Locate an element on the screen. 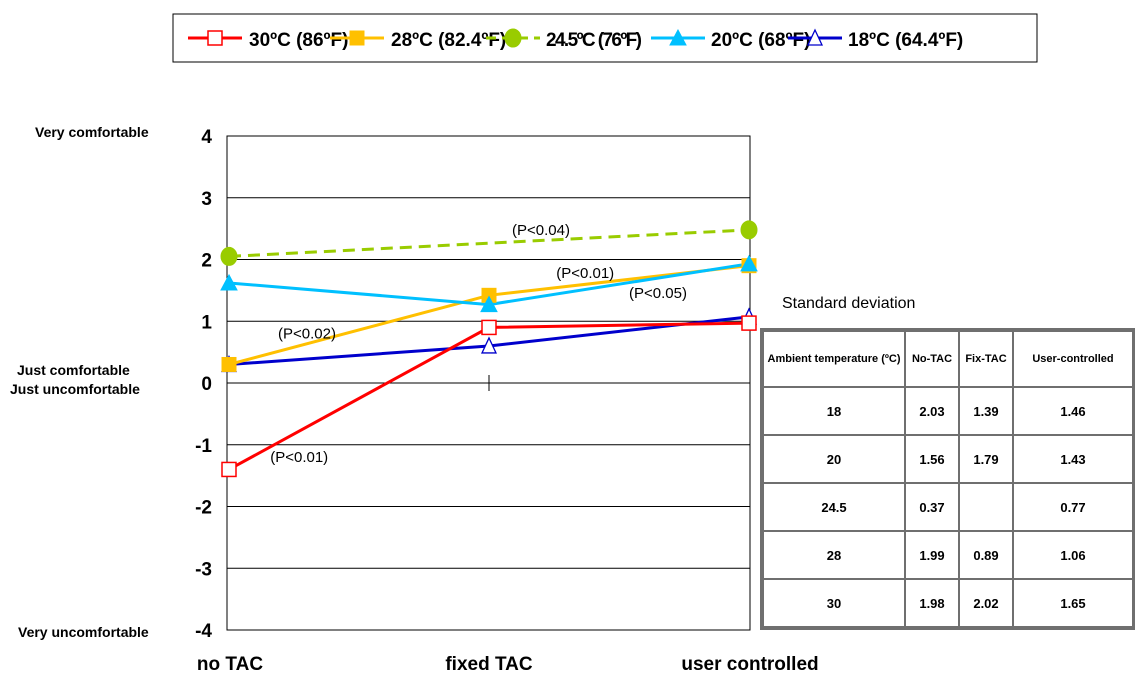 Image resolution: width=1135 pixels, height=677 pixels. table-row: 18 2.03 1.39 1.46 is located at coordinates (948, 411).